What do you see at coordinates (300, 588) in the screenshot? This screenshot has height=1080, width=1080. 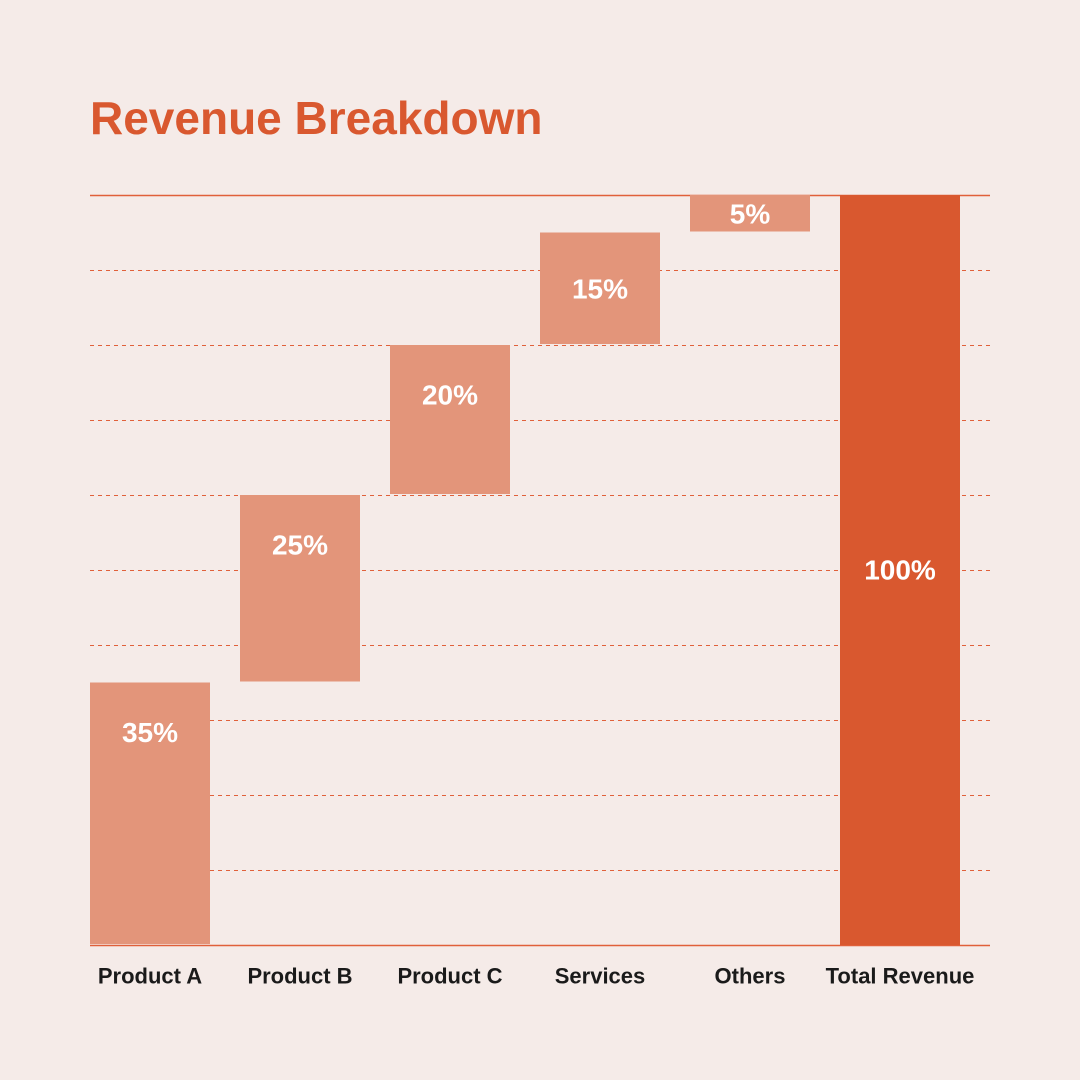 I see `bar-product-b` at bounding box center [300, 588].